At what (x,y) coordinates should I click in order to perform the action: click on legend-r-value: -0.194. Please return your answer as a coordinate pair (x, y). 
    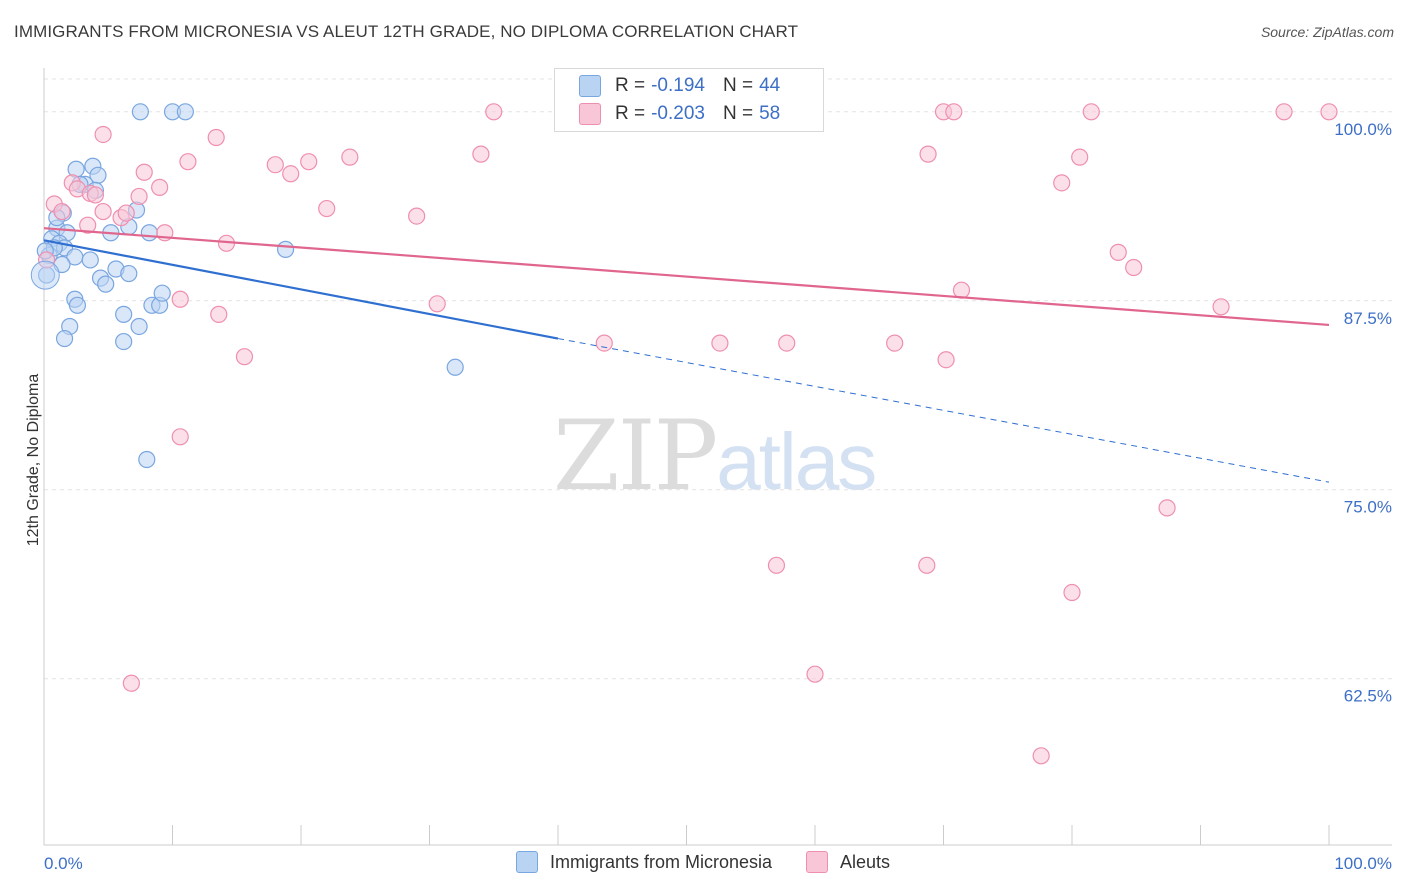
    Looking at the image, I should click on (678, 85).